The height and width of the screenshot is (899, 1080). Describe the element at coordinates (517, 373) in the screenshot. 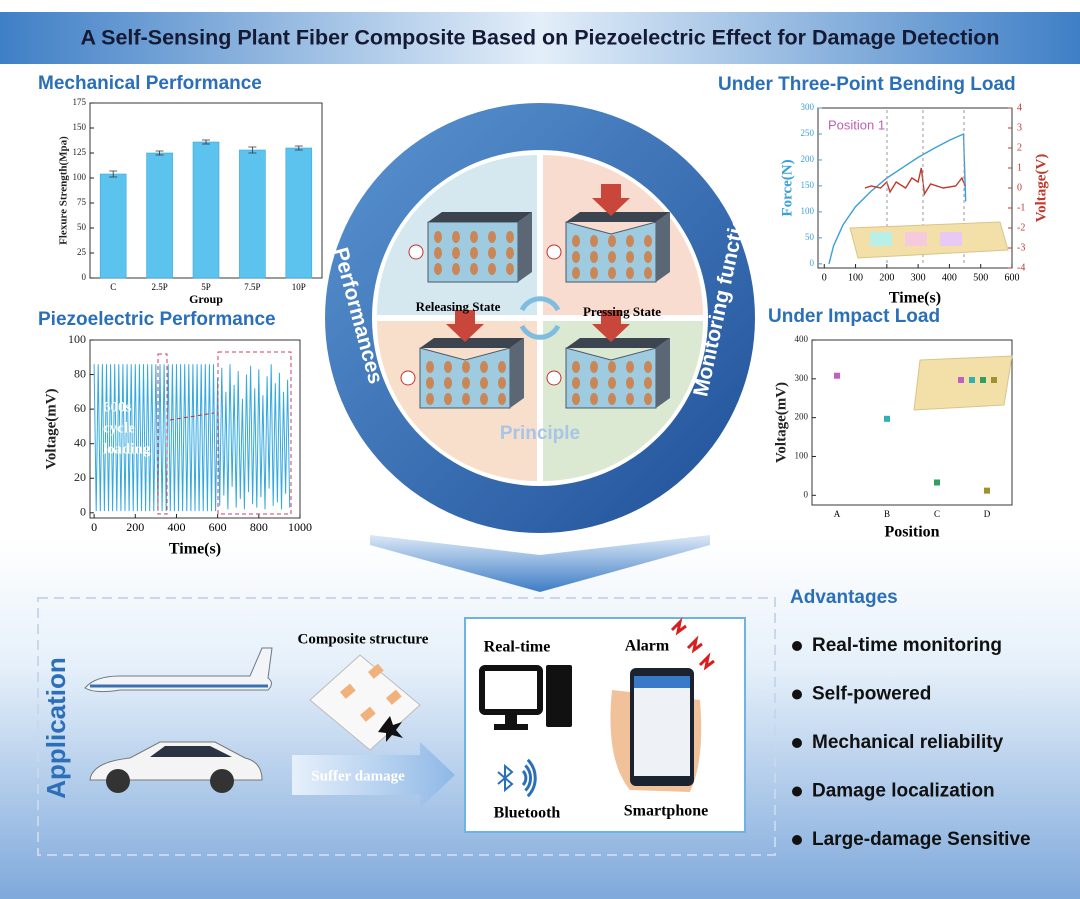

I see `block-side` at that location.